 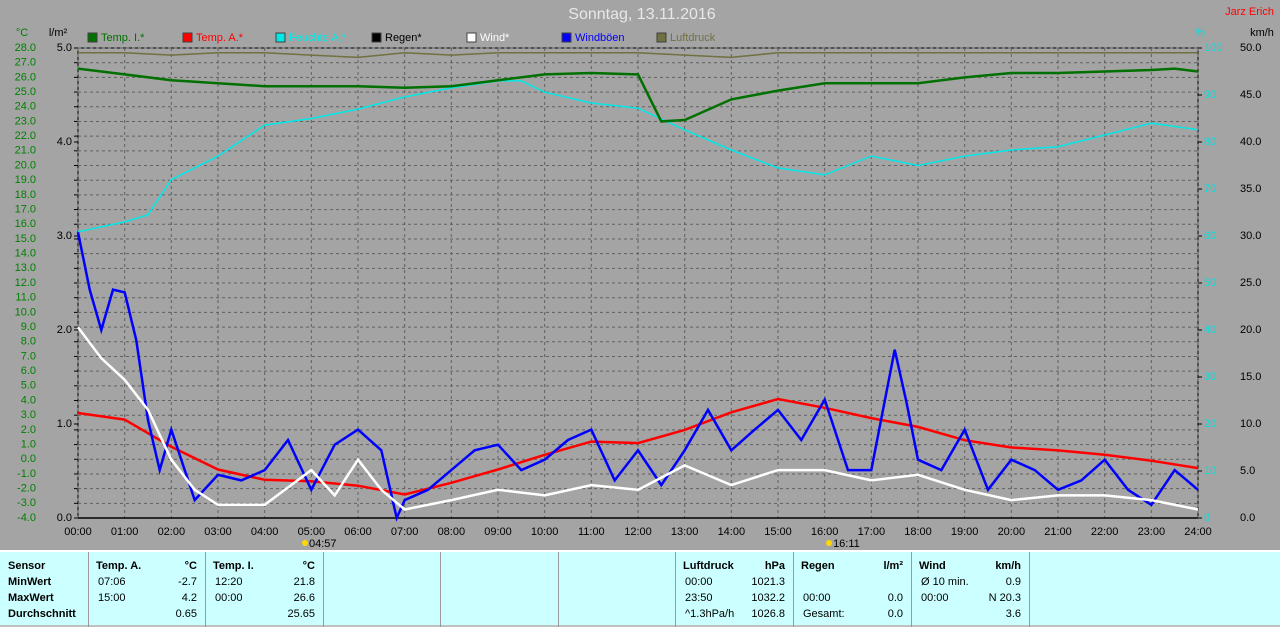 I want to click on group-unit: km/h, so click(x=1008, y=566).